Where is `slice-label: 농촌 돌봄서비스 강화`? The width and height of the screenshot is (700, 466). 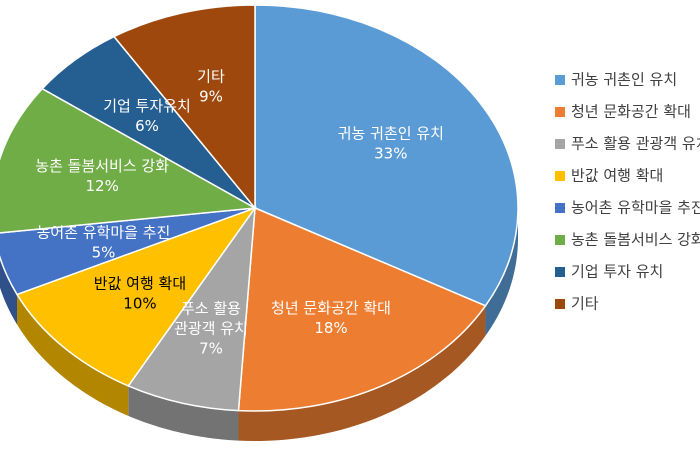 slice-label: 농촌 돌봄서비스 강화 is located at coordinates (102, 166).